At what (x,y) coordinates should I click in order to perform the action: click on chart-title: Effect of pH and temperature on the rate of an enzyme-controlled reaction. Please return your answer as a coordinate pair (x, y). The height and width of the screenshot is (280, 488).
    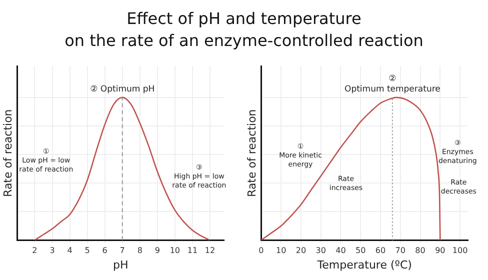
    Looking at the image, I should click on (244, 30).